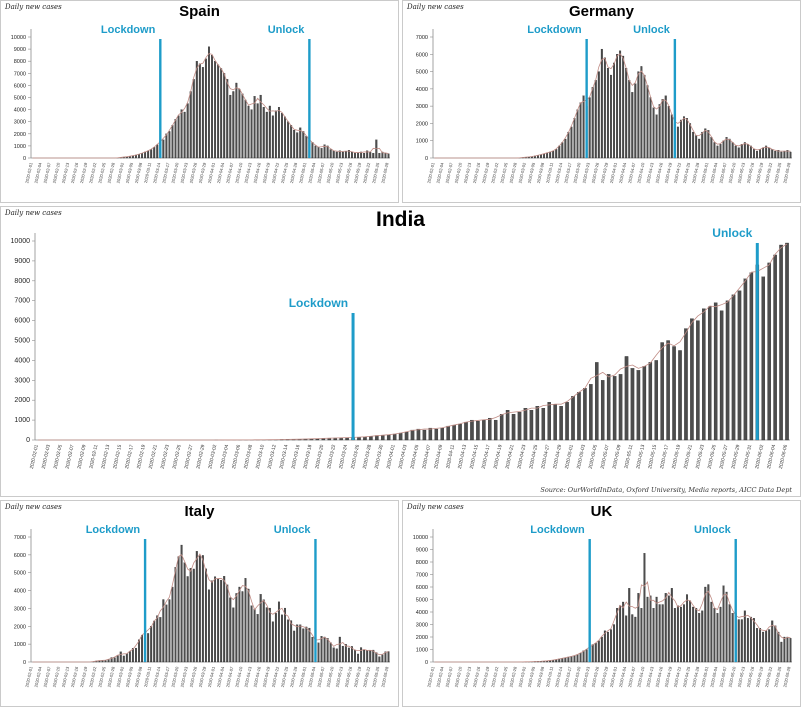  What do you see at coordinates (521, 457) in the screenshot?
I see `x-tick-label: 2020-04-23` at bounding box center [521, 457].